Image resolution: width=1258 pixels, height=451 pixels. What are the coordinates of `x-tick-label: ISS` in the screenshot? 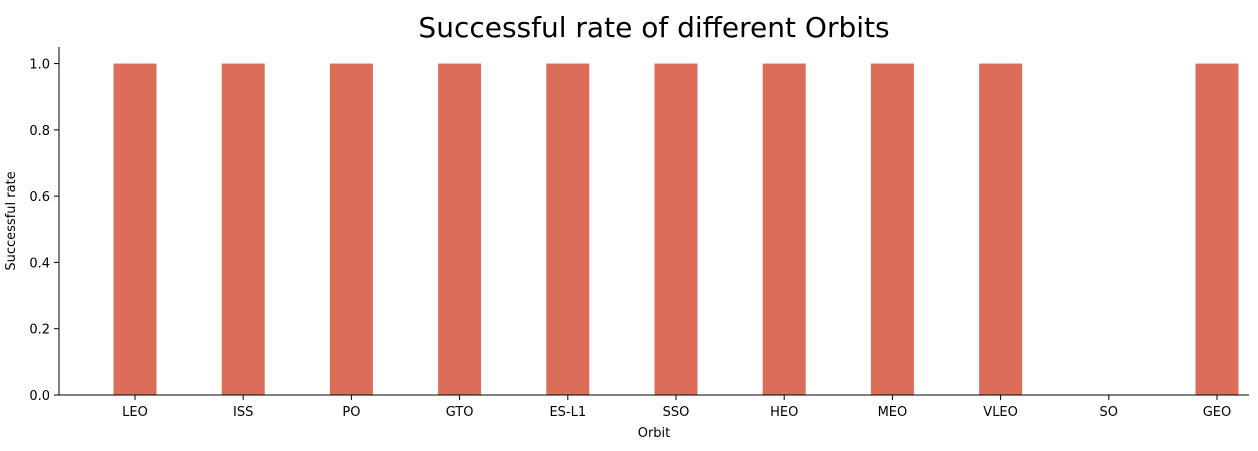 It's located at (243, 412).